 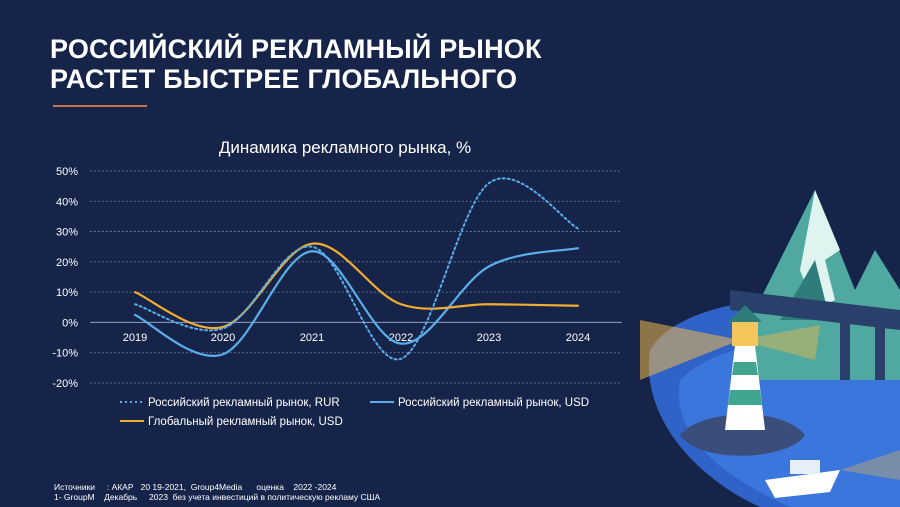 I want to click on legend-label: Российский рекламный рынок, RUR, so click(x=244, y=403).